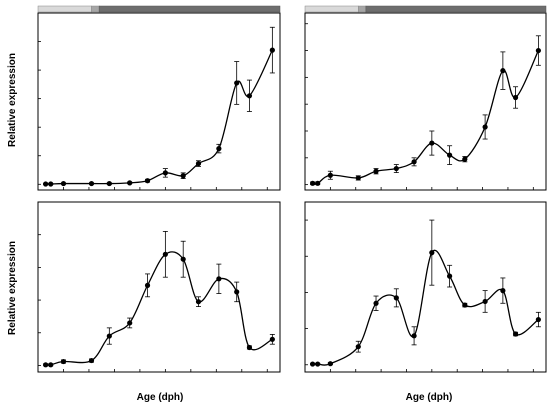 This screenshot has width=550, height=408. I want to click on x-axis-title-left: Age (dph), so click(160, 397).